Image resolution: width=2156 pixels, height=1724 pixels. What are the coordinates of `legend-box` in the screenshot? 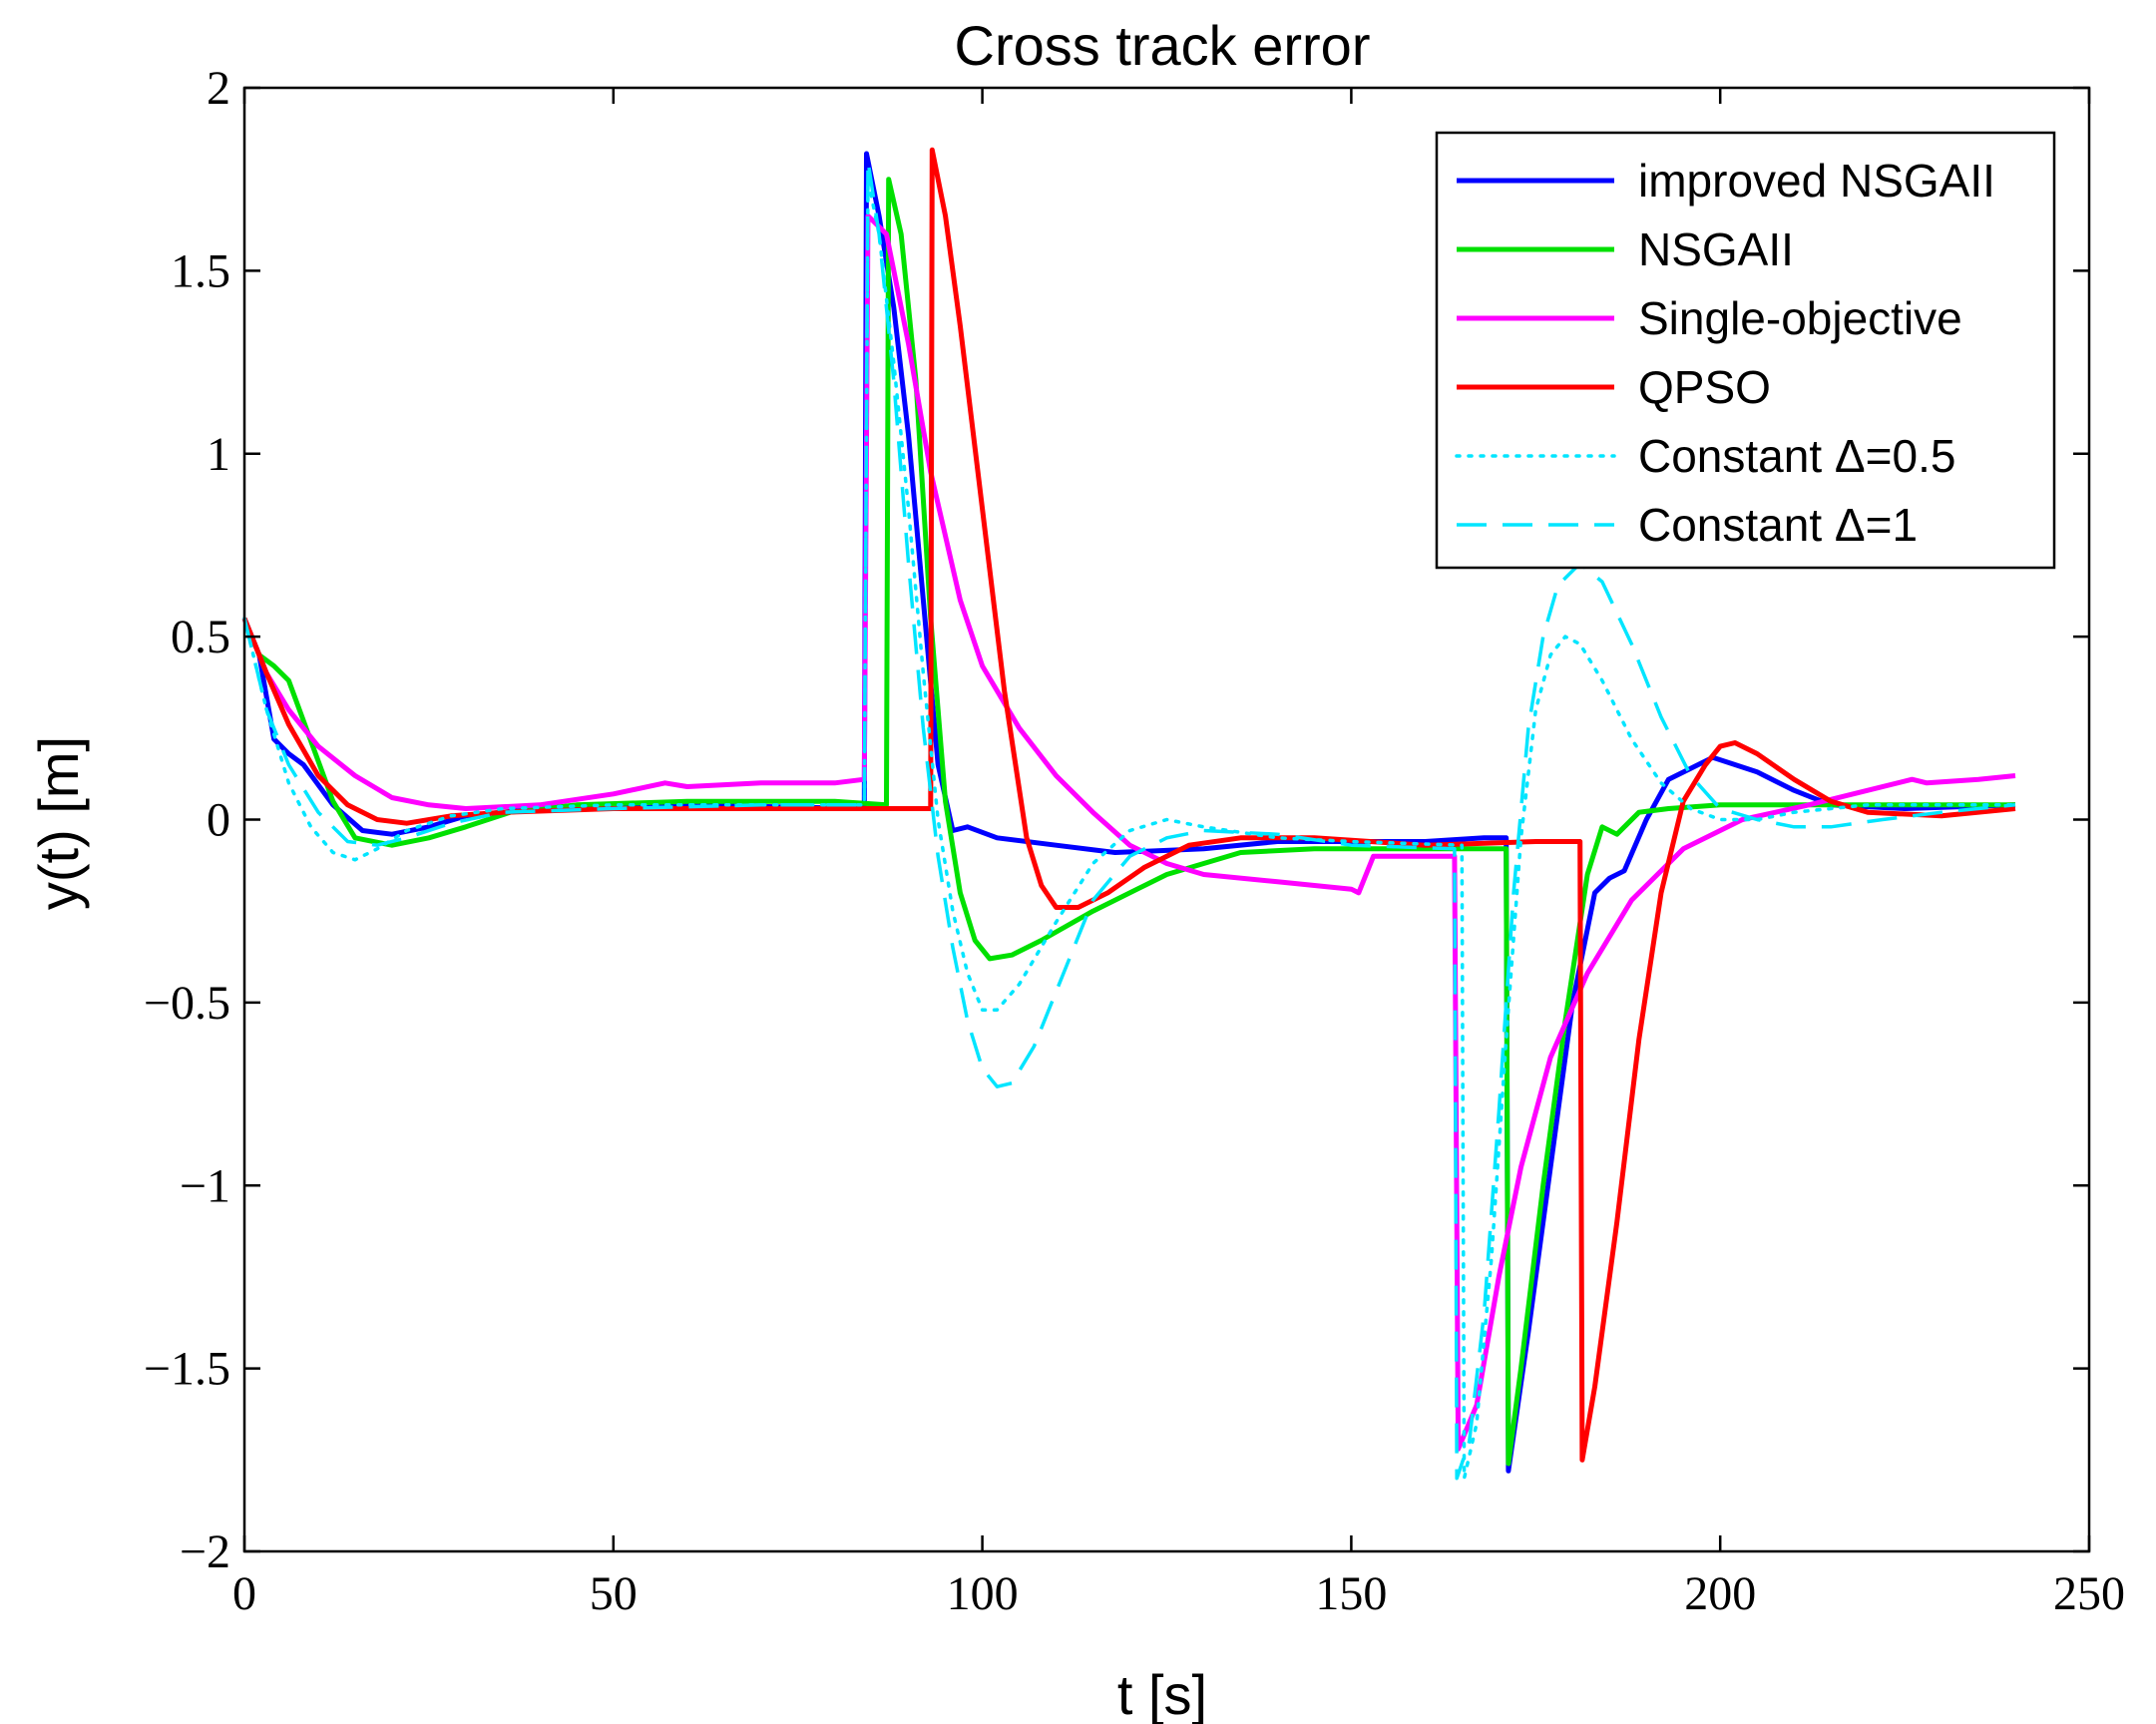 It's located at (1745, 350).